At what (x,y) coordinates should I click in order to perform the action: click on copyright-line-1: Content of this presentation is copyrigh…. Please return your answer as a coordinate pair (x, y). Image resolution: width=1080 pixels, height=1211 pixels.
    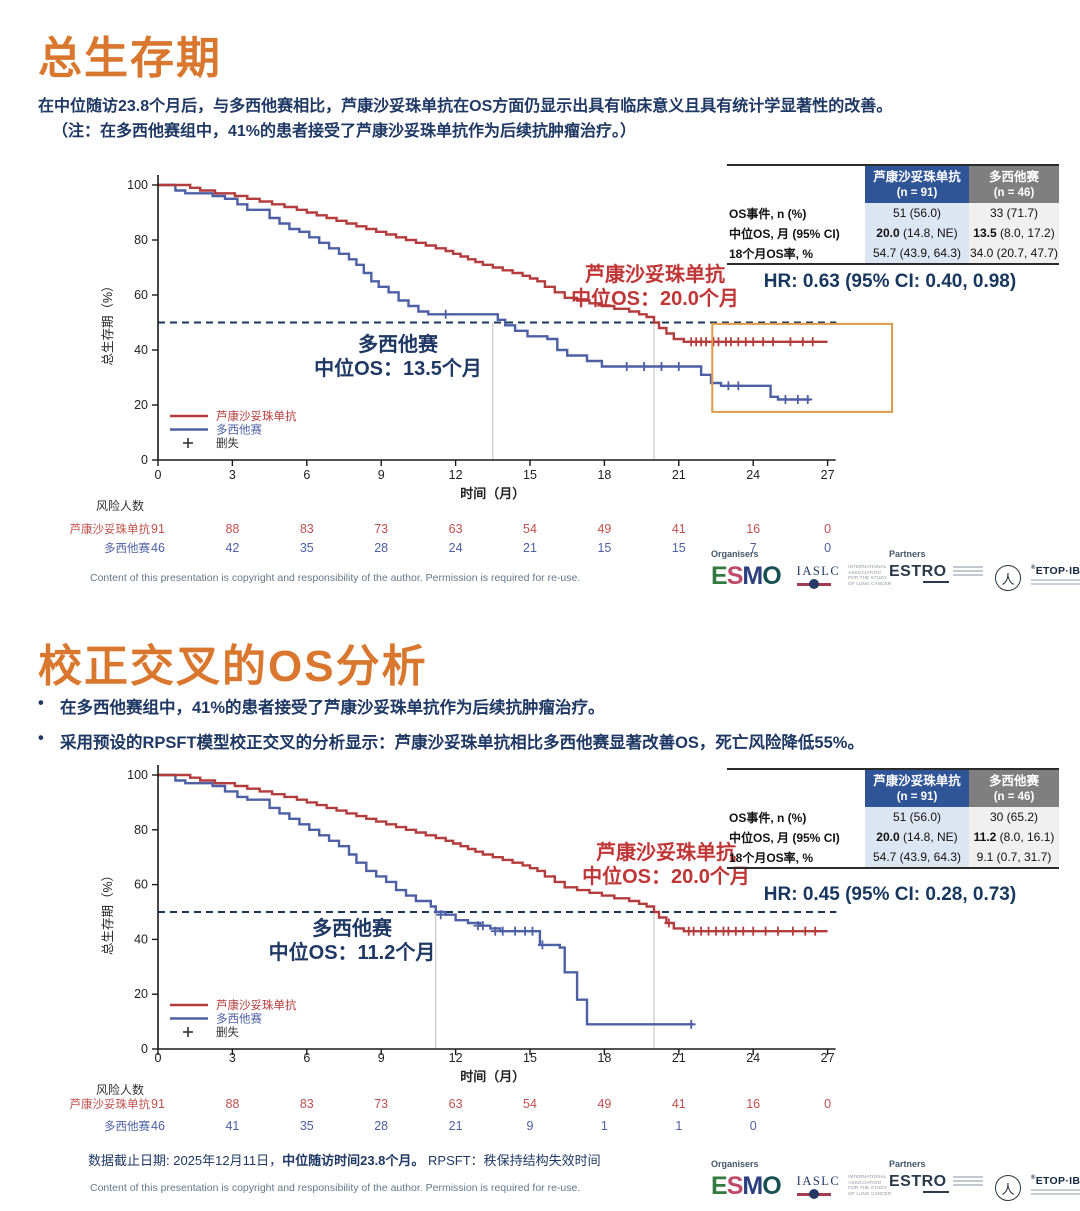
    Looking at the image, I should click on (335, 578).